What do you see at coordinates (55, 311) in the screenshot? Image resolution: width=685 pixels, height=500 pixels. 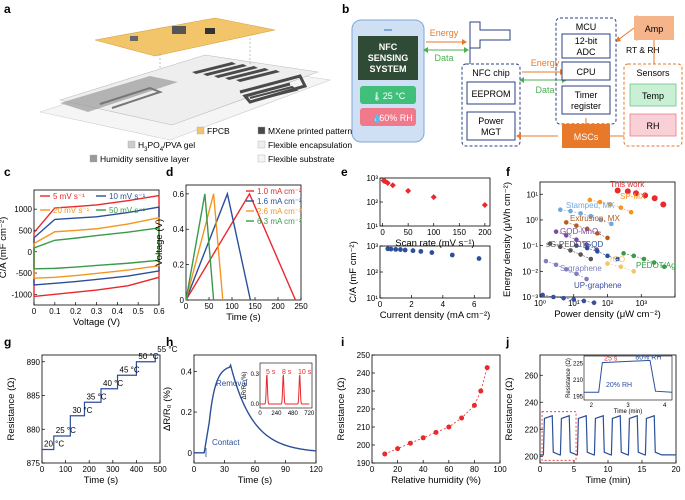 I see `x-tick-label: 0.1` at bounding box center [55, 311].